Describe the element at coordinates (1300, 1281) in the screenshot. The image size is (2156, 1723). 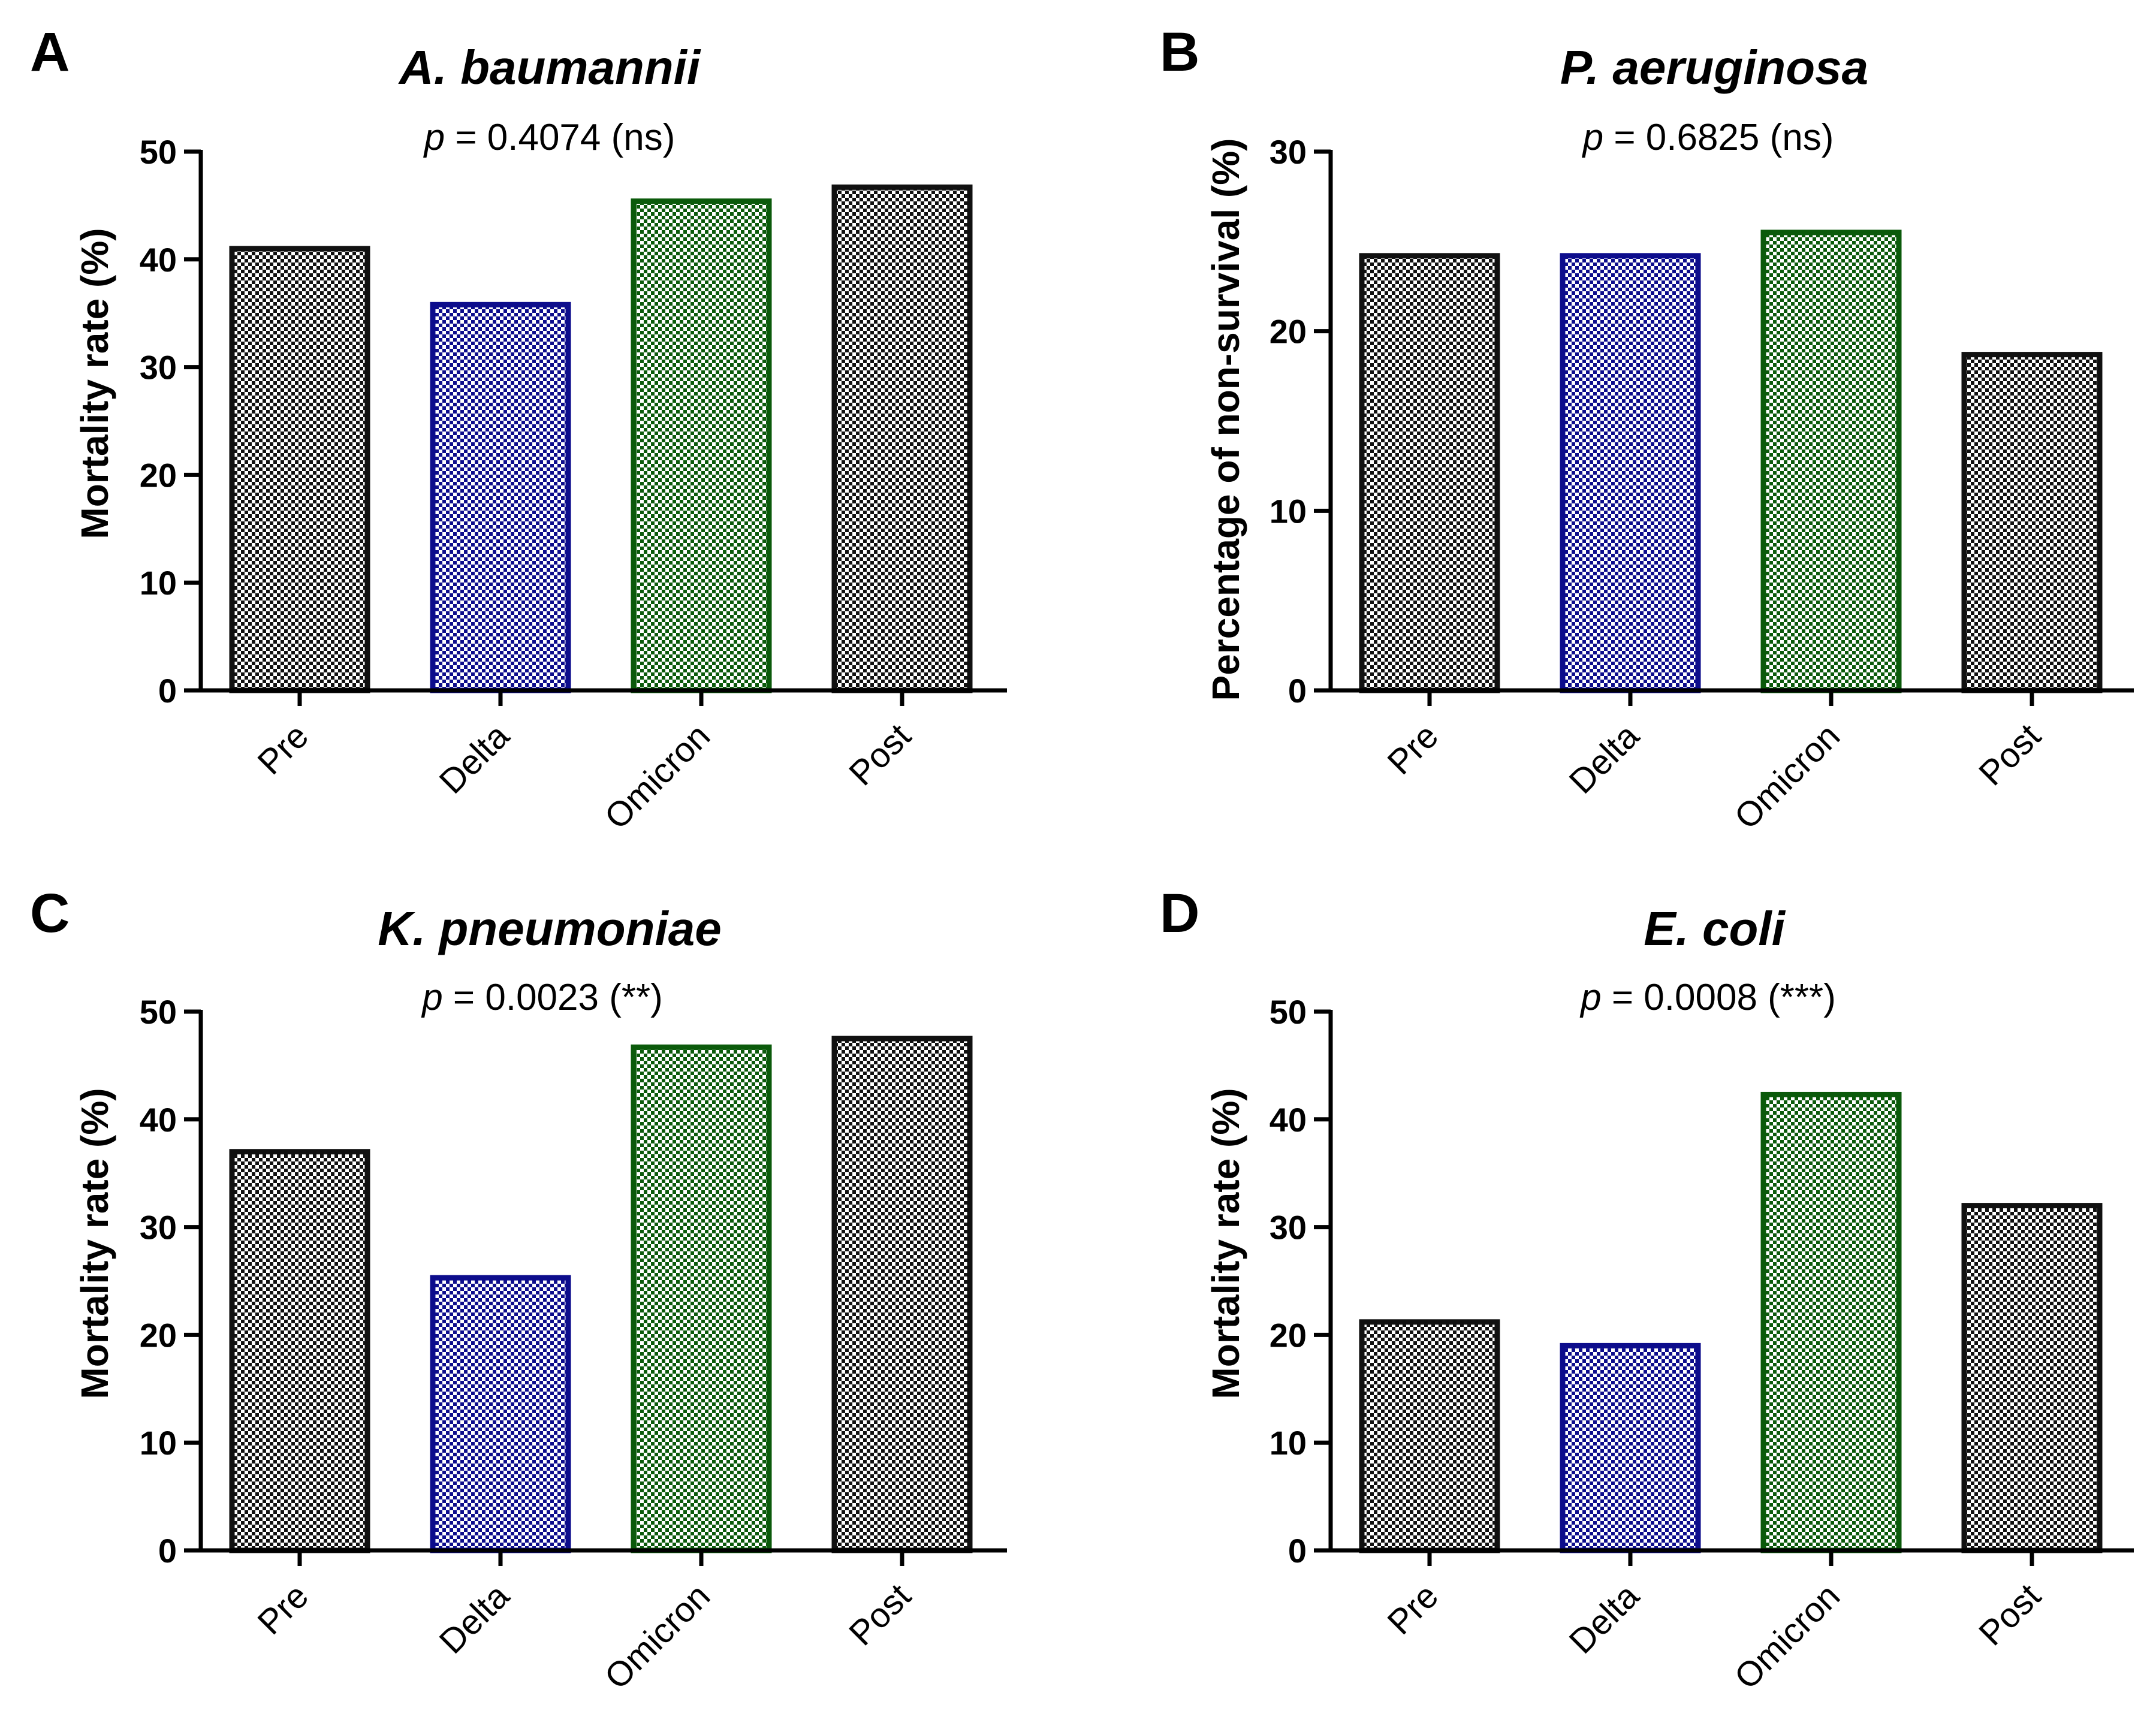
I see `y-ticks-d: 0 10 20 30 40 50` at that location.